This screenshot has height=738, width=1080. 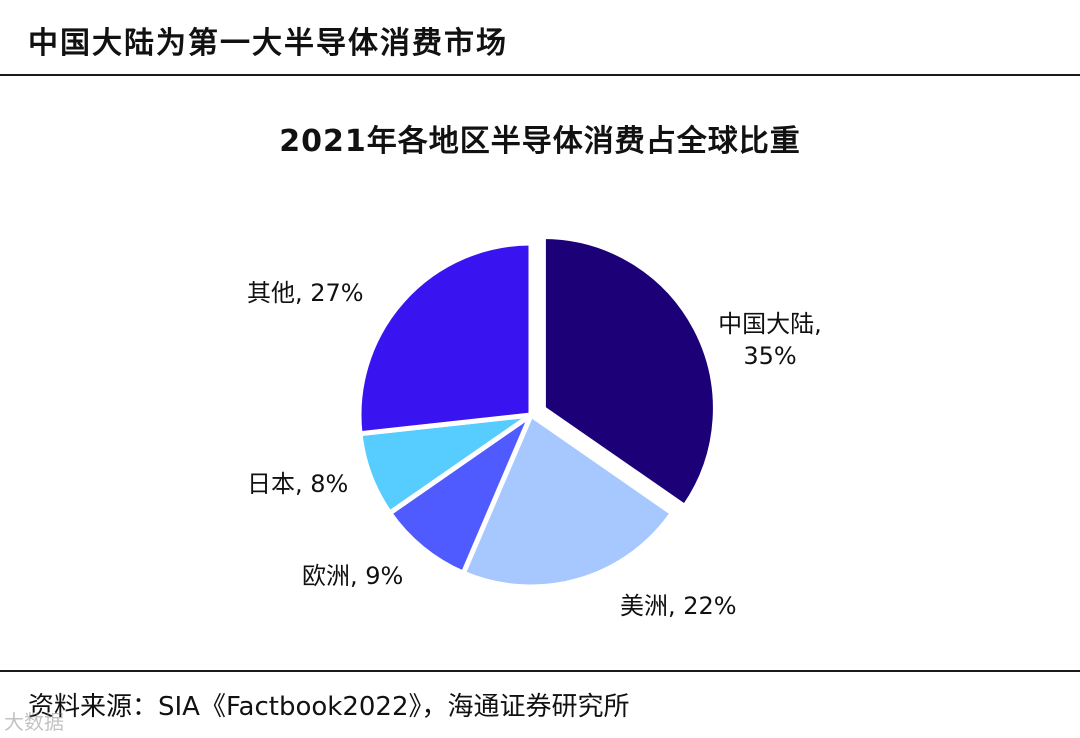 I want to click on bottom-divider, so click(x=540, y=671).